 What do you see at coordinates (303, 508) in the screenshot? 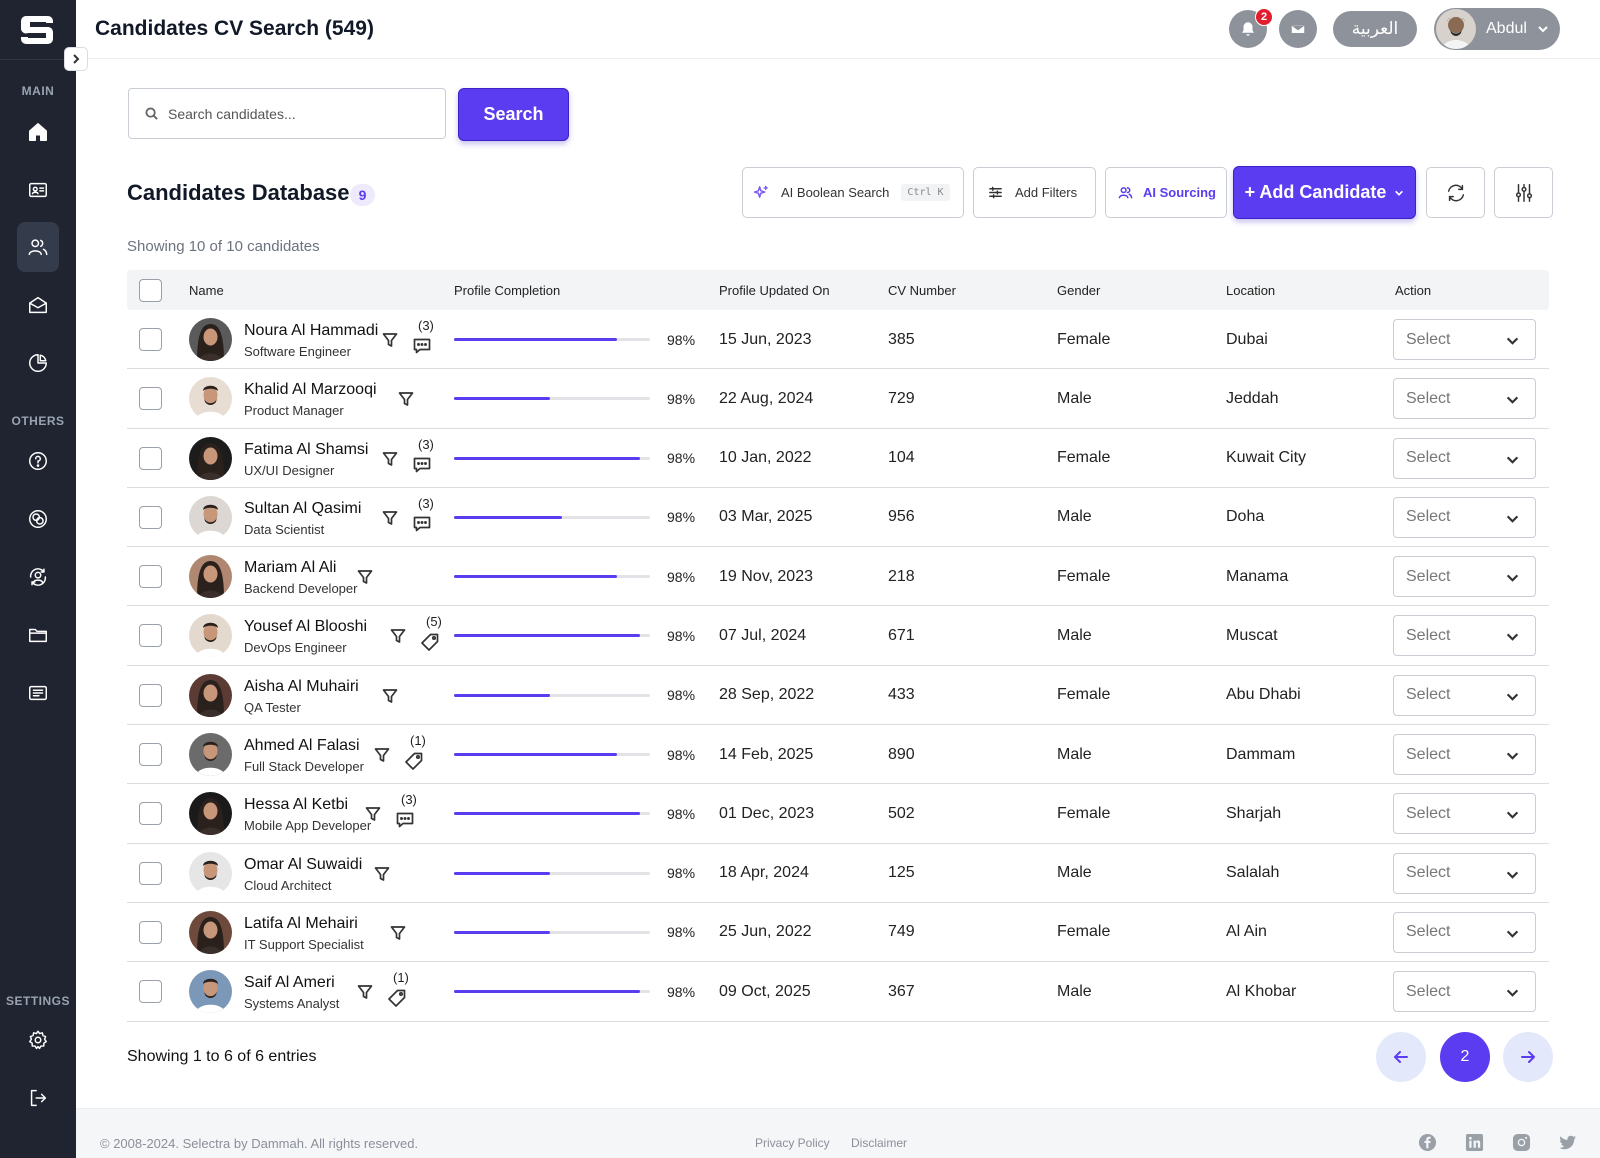
I see `candidate-name: Sultan Al Qasimi` at bounding box center [303, 508].